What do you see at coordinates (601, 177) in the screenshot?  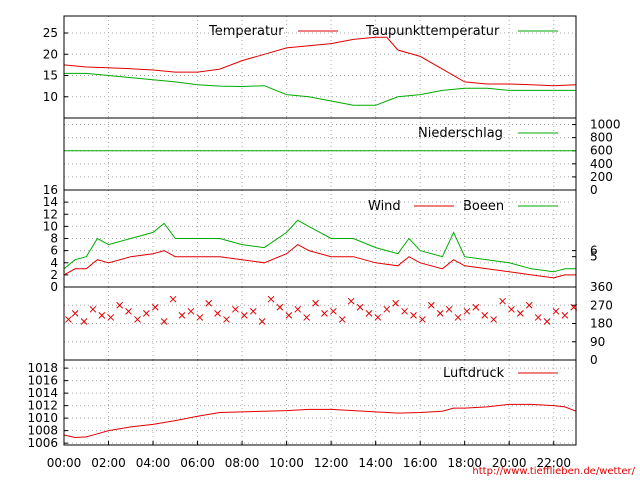 I see `y2-tick-label: 200` at bounding box center [601, 177].